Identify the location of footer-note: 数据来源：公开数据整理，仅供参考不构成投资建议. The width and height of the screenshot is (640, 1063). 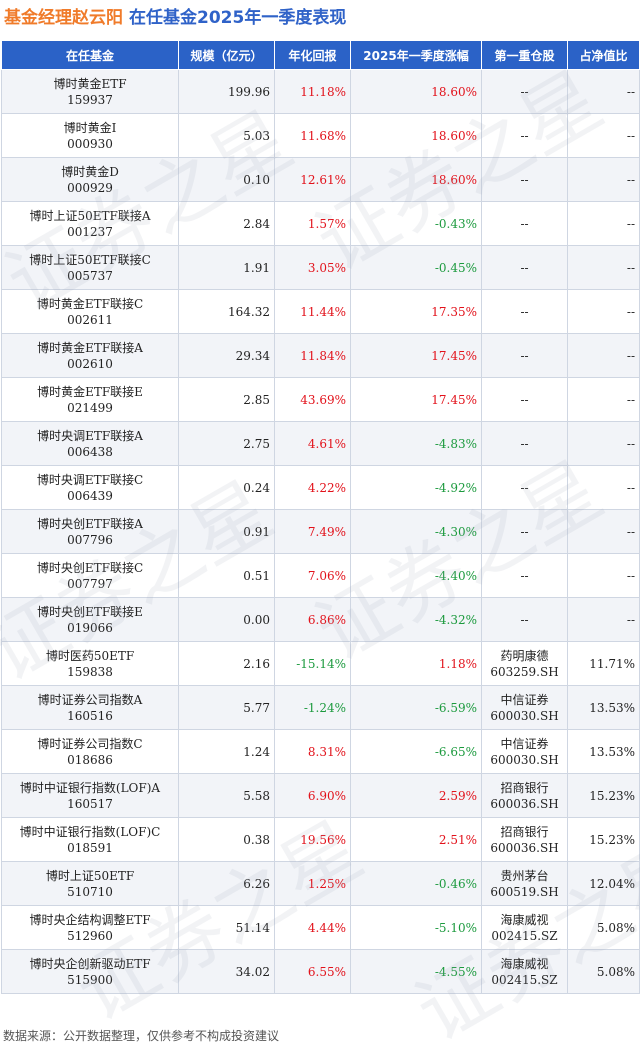
(141, 1036).